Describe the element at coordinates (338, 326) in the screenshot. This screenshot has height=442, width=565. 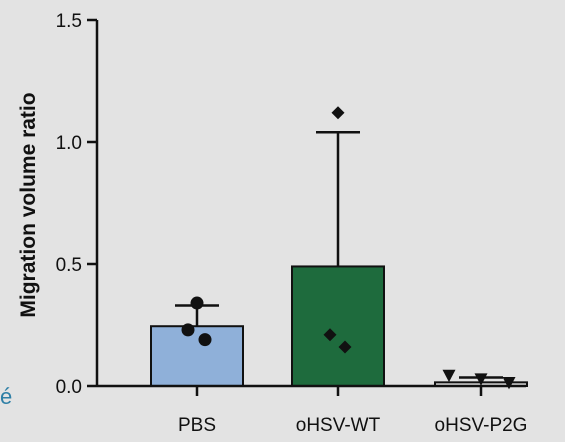
I see `bar-ohsv-wt` at that location.